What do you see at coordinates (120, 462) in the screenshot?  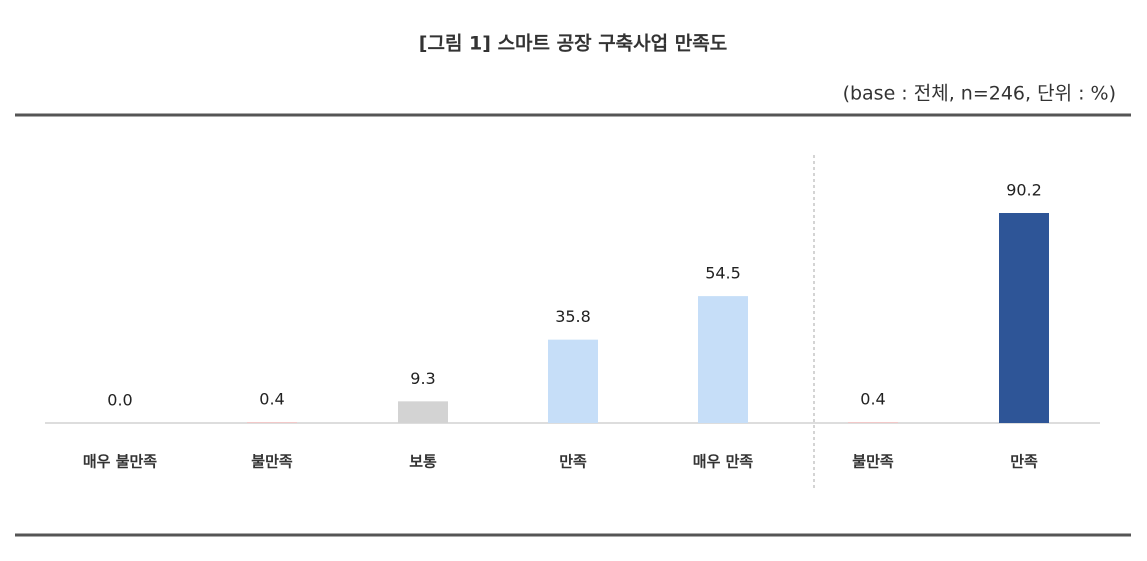 I see `x-tick-label: 매우 불만족` at bounding box center [120, 462].